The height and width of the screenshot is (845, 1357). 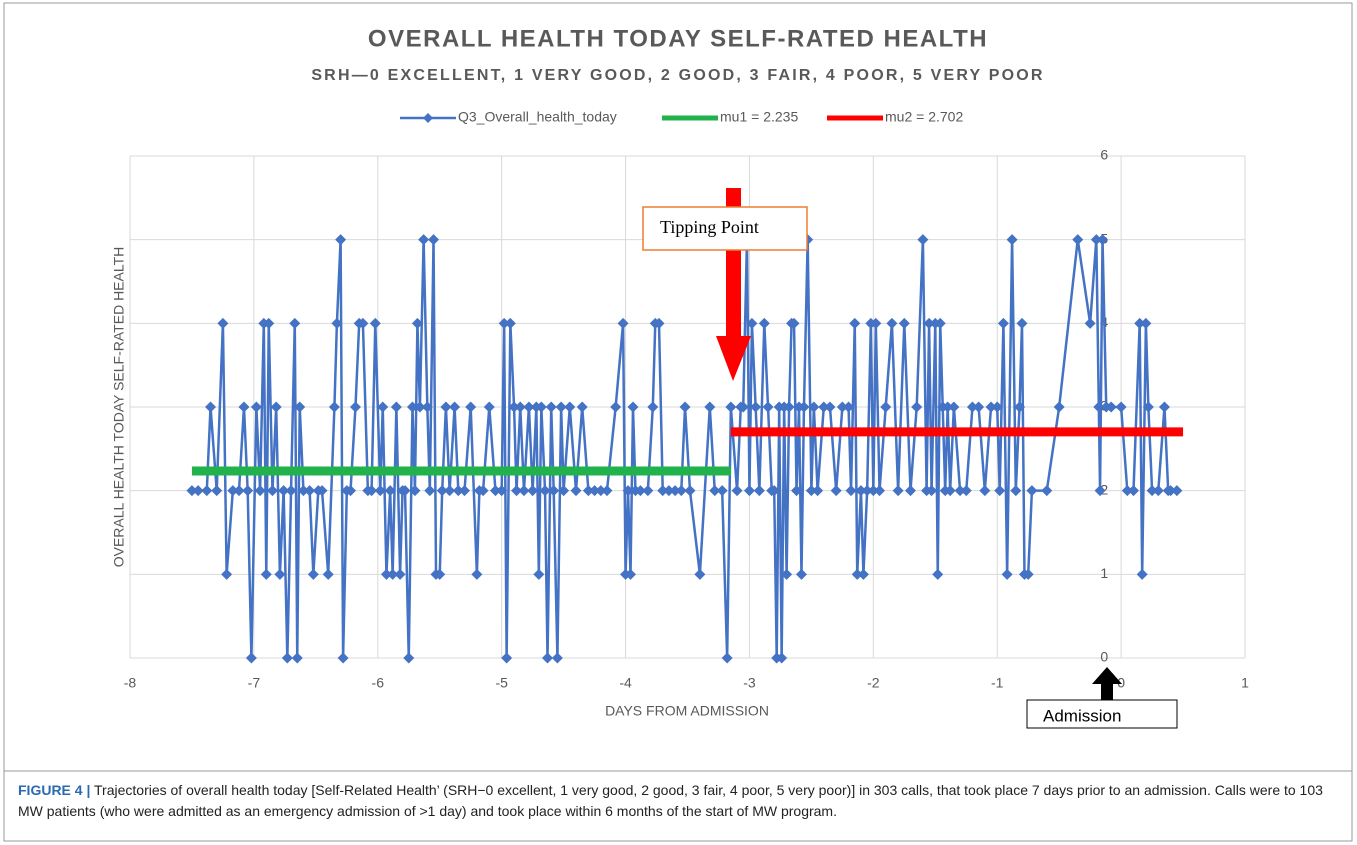 I want to click on arrow-head, so click(x=1107, y=675).